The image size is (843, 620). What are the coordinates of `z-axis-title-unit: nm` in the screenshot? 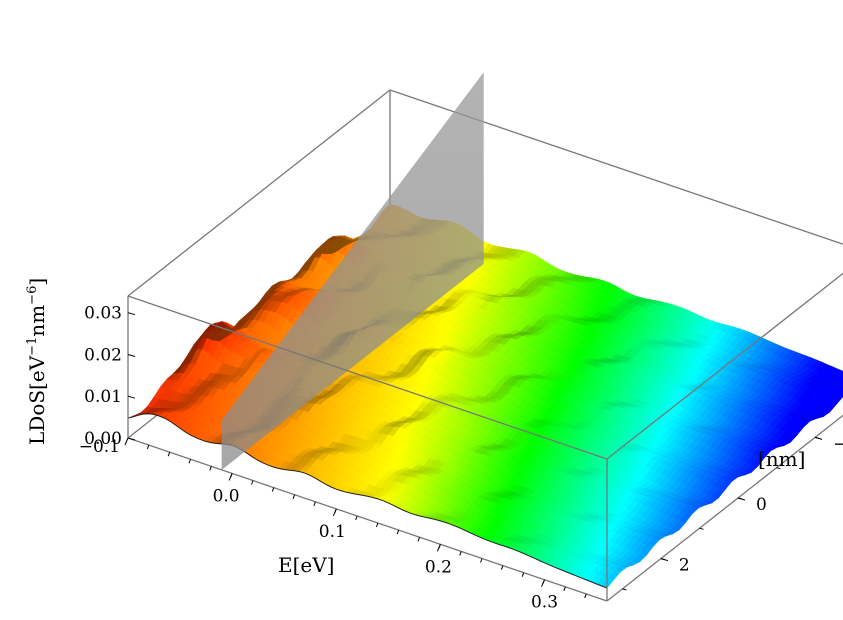 It's located at (37, 321).